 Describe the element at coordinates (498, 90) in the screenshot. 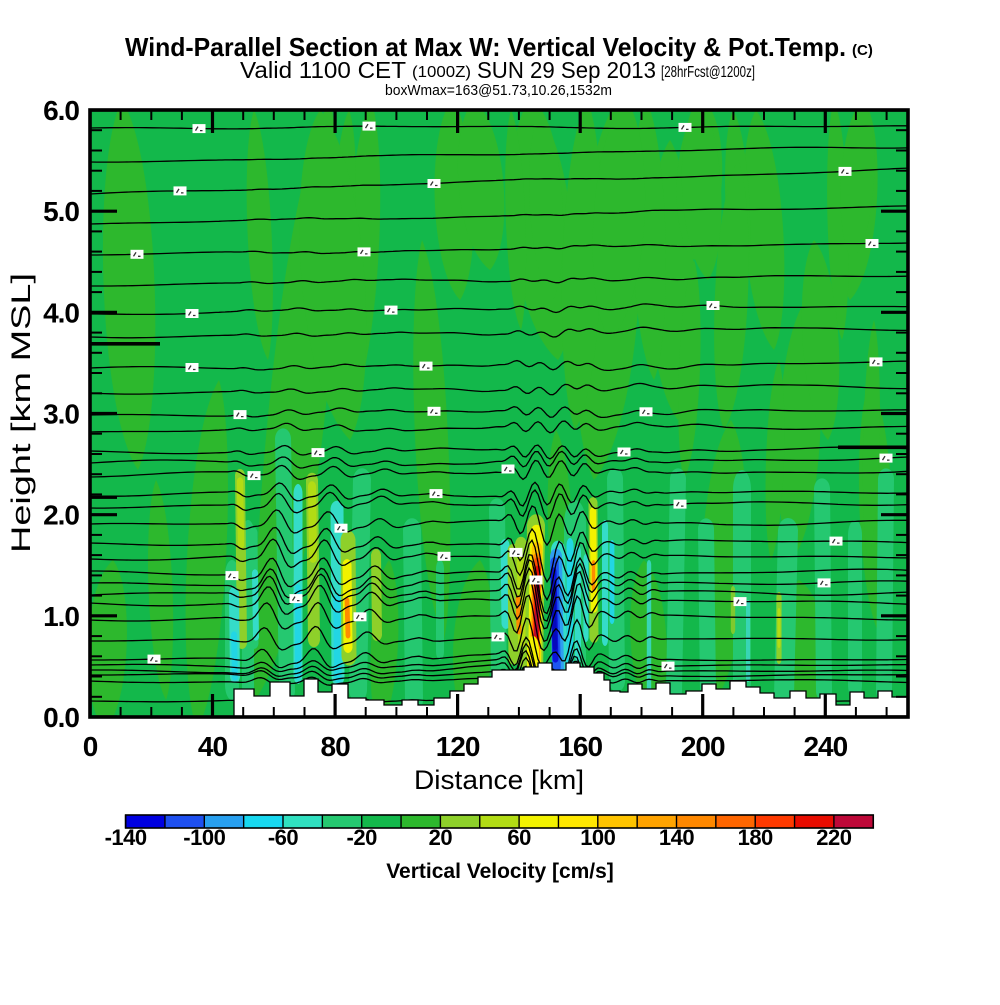

I see `svg-text: boxWmax=163@51.73,10.26,1532m` at that location.